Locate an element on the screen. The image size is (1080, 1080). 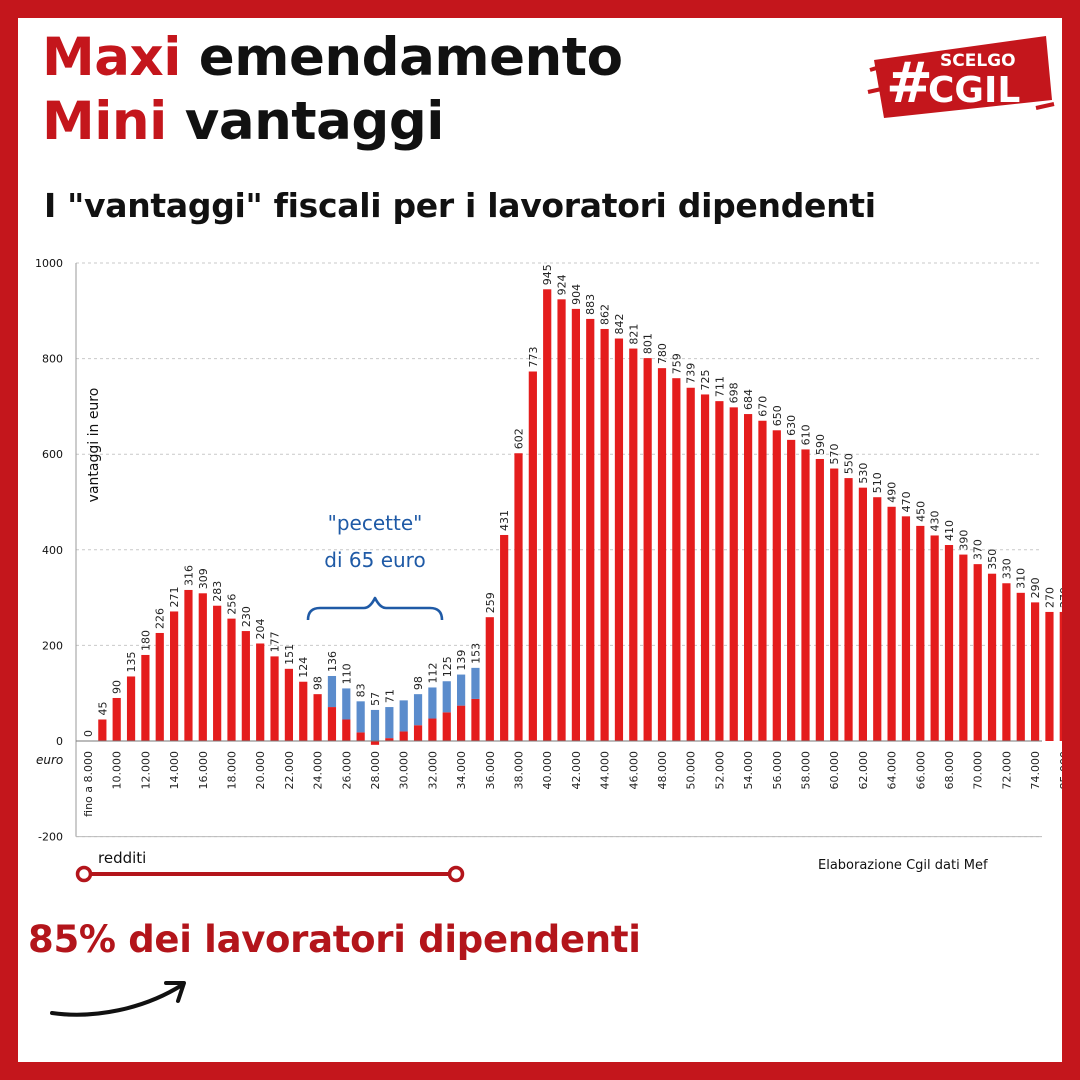
source-note: Elaborazione Cgil dati Mef is located at coordinates (903, 865).